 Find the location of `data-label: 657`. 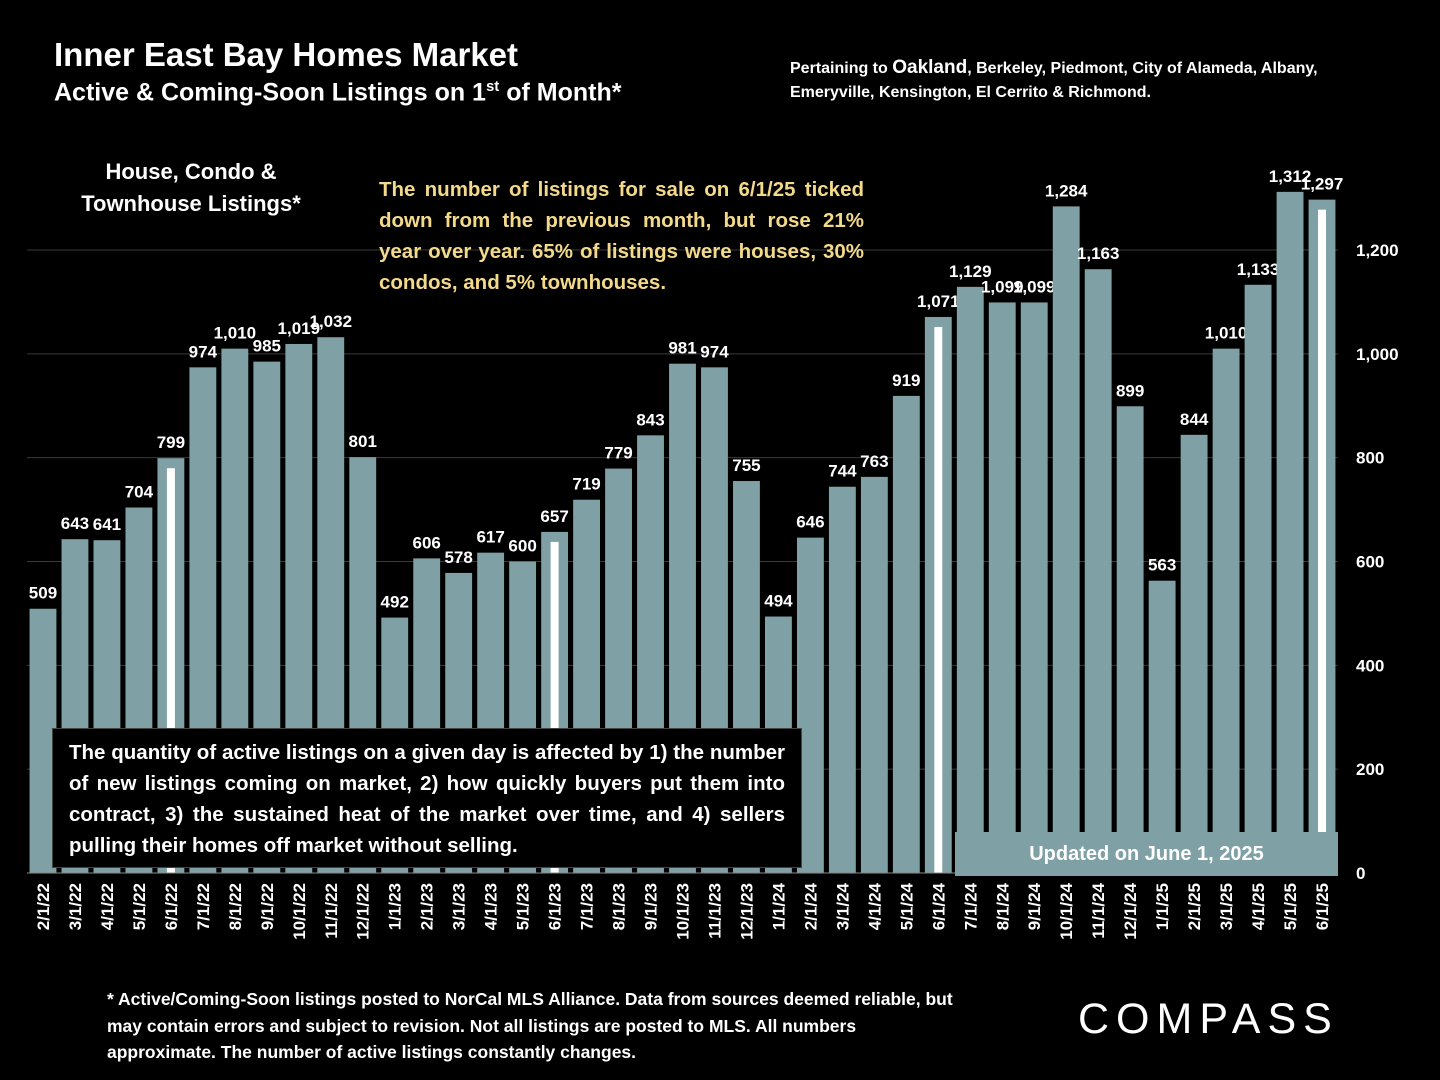

data-label: 657 is located at coordinates (554, 516).